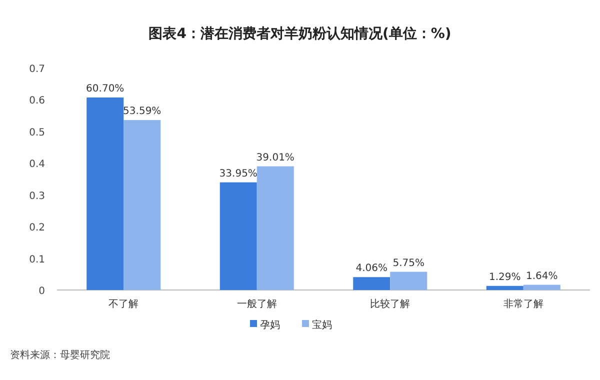 This screenshot has height=380, width=600. Describe the element at coordinates (37, 196) in the screenshot. I see `y-tick-label: 0.3` at that location.